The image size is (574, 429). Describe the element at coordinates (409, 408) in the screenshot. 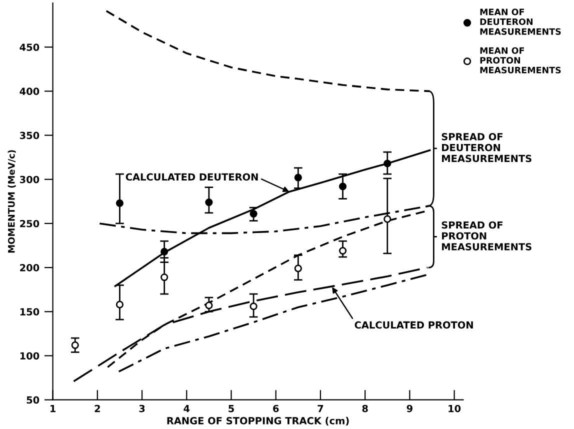

I see `x-tick-label: 9` at that location.